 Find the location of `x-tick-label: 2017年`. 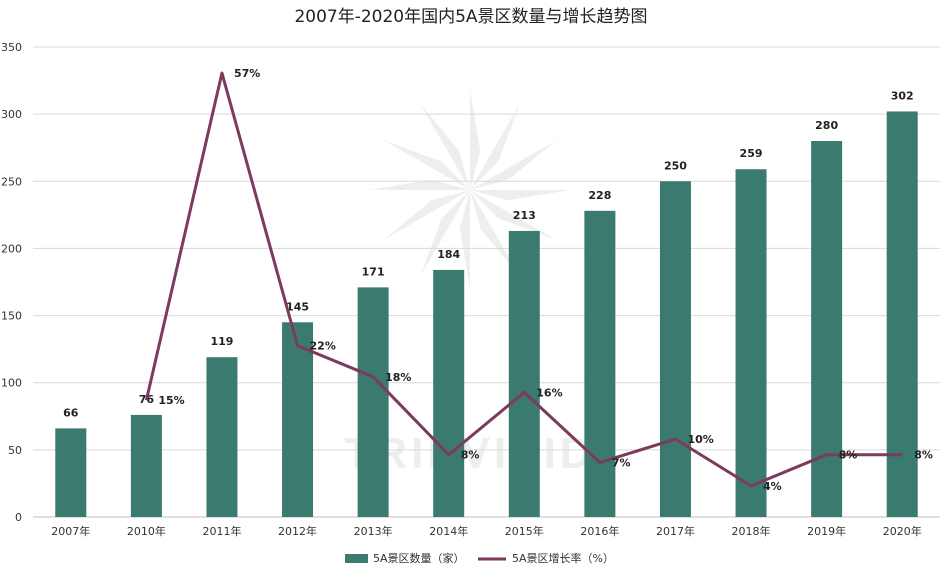

x-tick-label: 2017年 is located at coordinates (675, 531).